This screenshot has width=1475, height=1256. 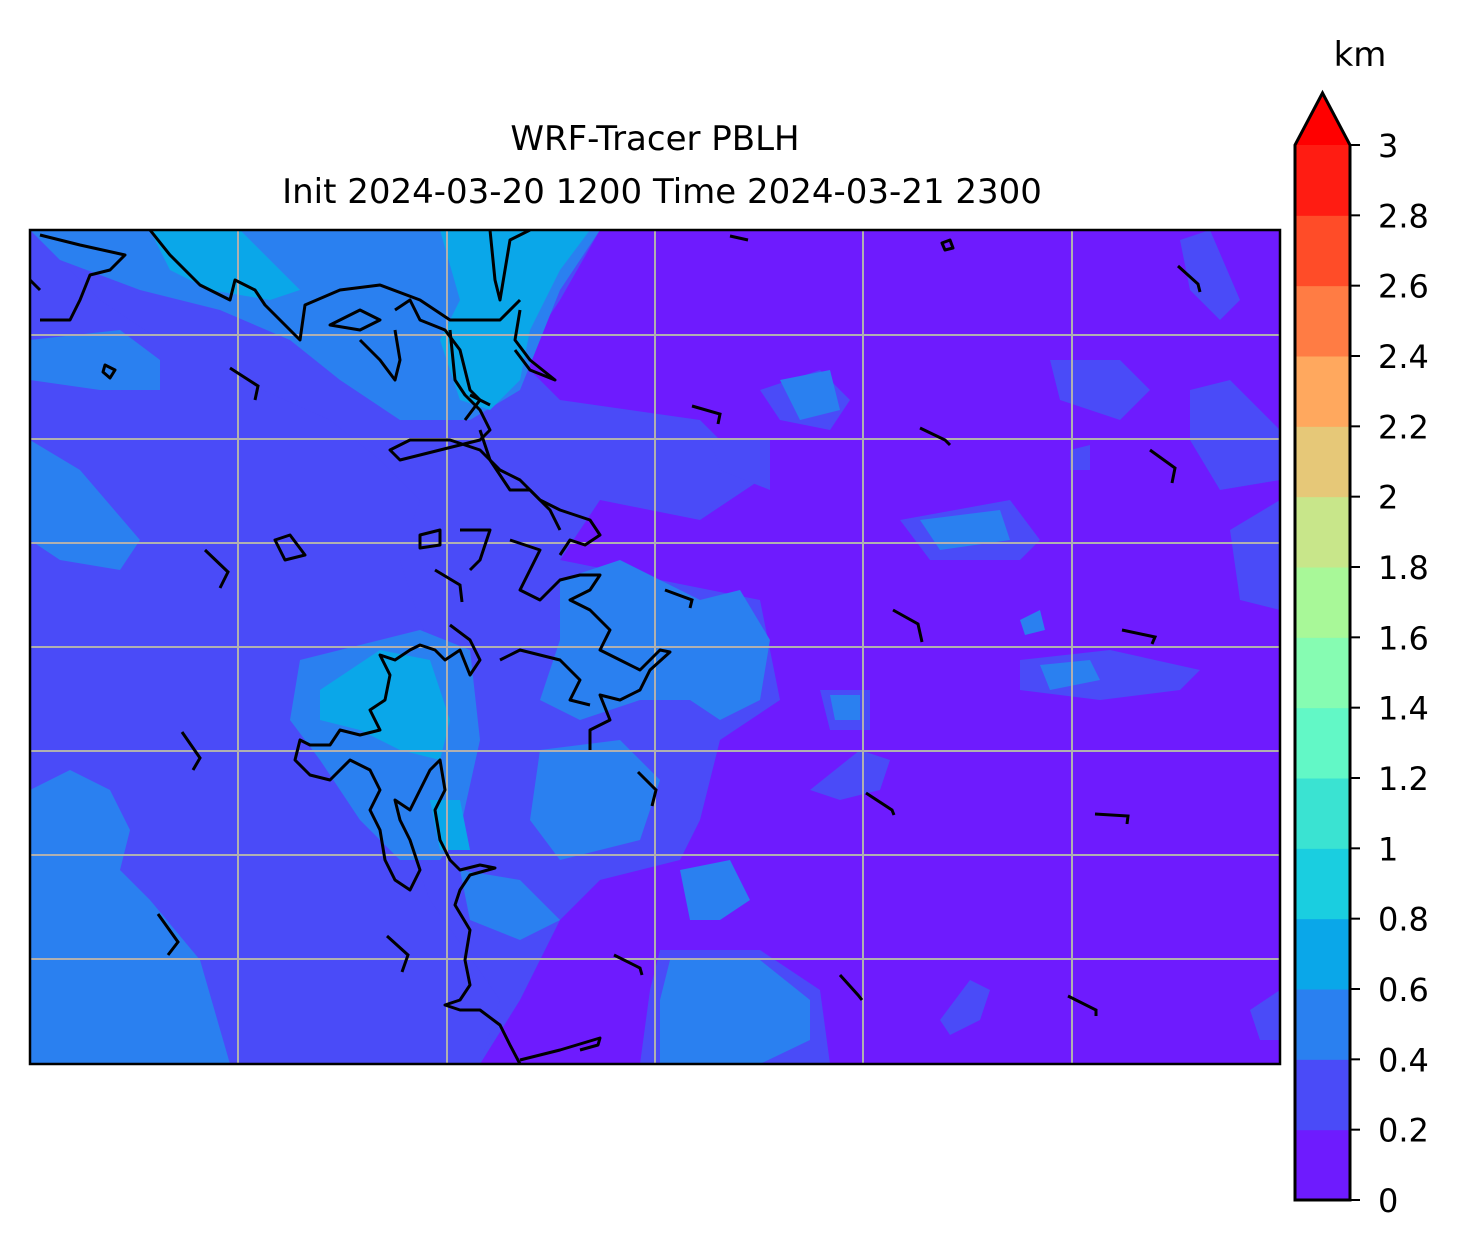 I want to click on colorbar-tick-label: 1.2, so click(x=1403, y=779).